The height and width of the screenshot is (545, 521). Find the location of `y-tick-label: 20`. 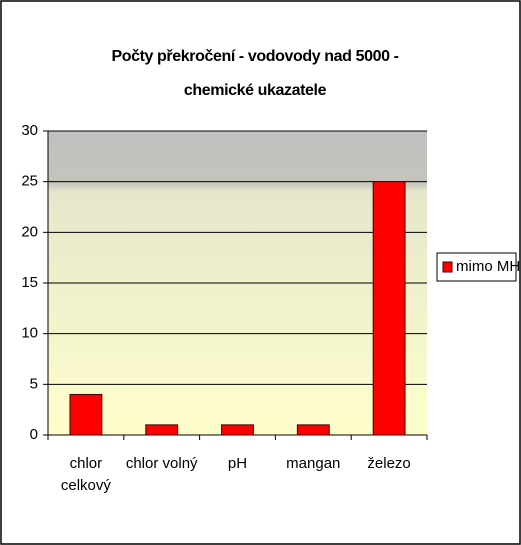

y-tick-label: 20 is located at coordinates (29, 231).